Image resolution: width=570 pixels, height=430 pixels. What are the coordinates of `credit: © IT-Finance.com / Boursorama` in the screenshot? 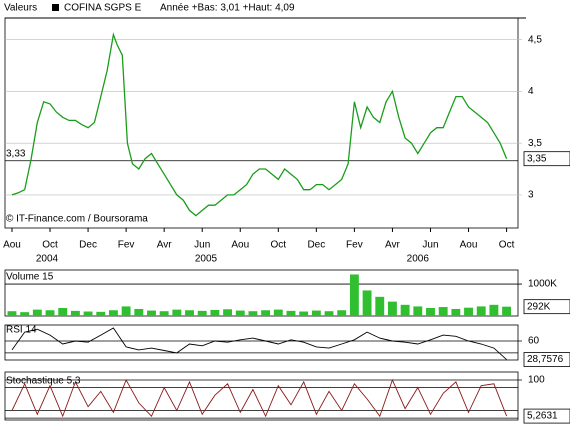 It's located at (77, 219).